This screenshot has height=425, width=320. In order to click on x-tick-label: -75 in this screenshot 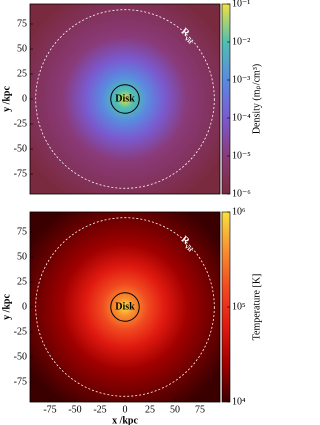, I will do `click(49, 409)`.